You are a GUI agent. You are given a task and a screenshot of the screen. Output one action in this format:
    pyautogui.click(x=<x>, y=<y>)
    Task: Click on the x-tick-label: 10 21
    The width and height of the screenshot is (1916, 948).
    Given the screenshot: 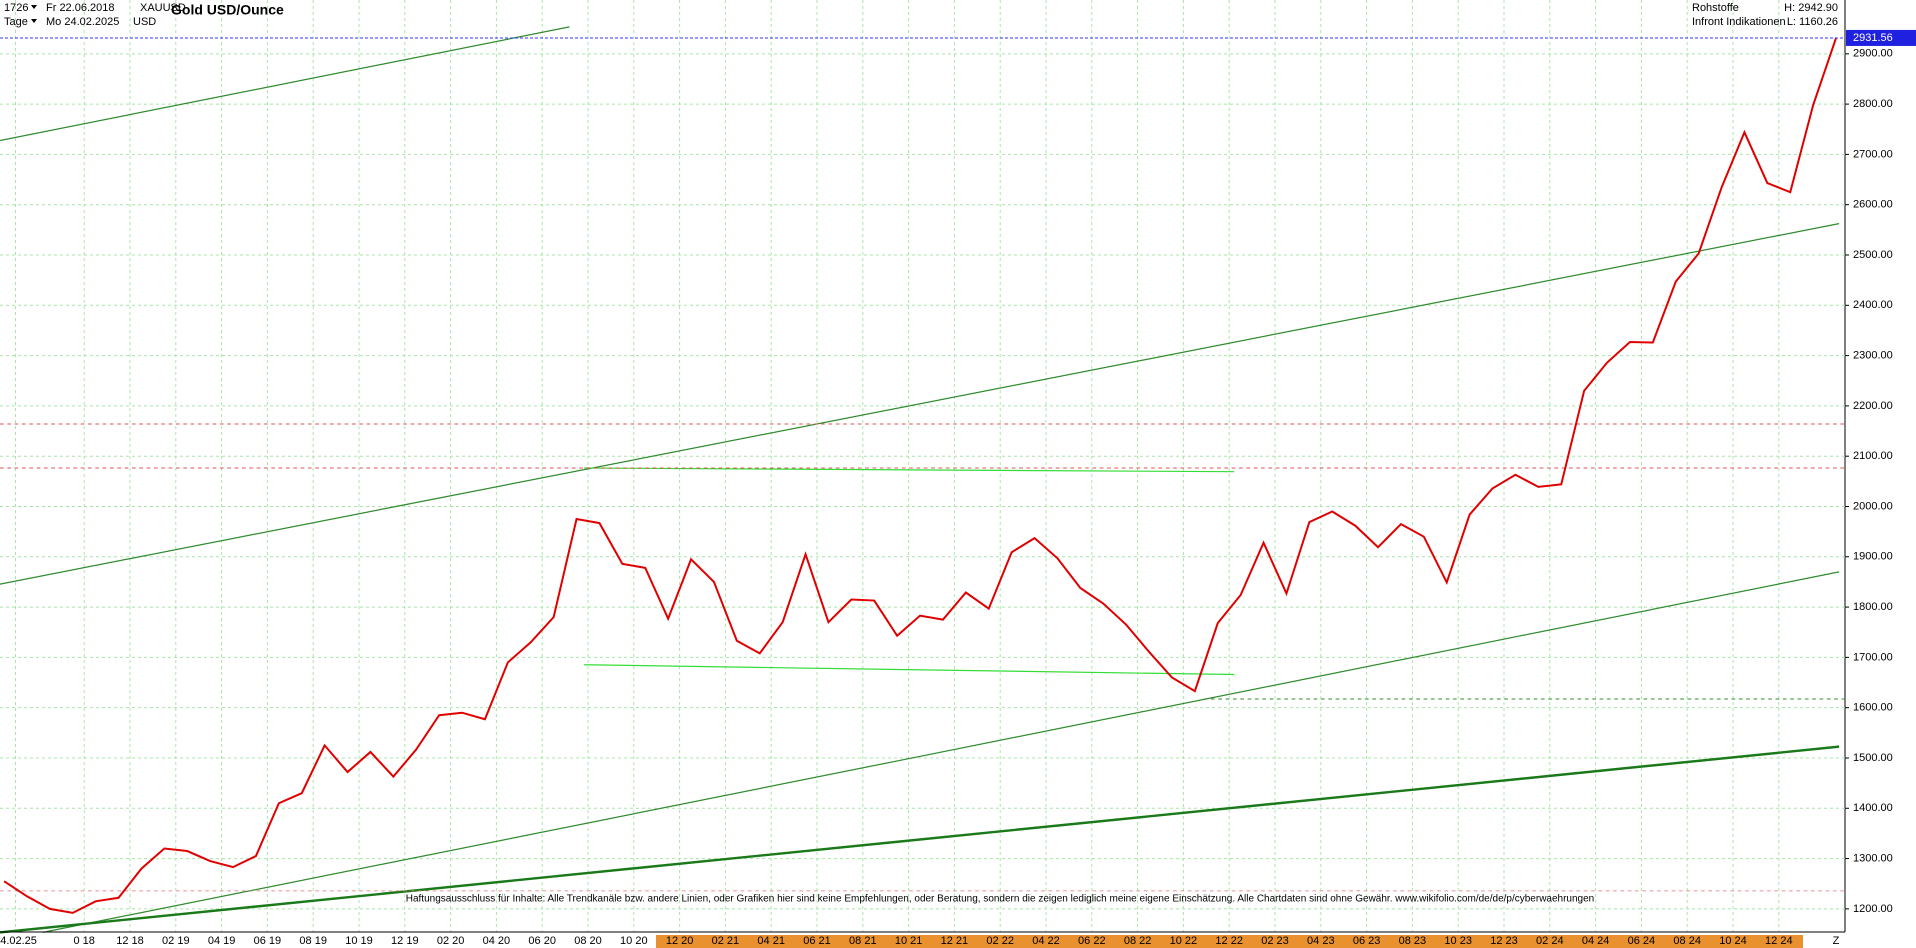 What is the action you would take?
    pyautogui.click(x=909, y=941)
    